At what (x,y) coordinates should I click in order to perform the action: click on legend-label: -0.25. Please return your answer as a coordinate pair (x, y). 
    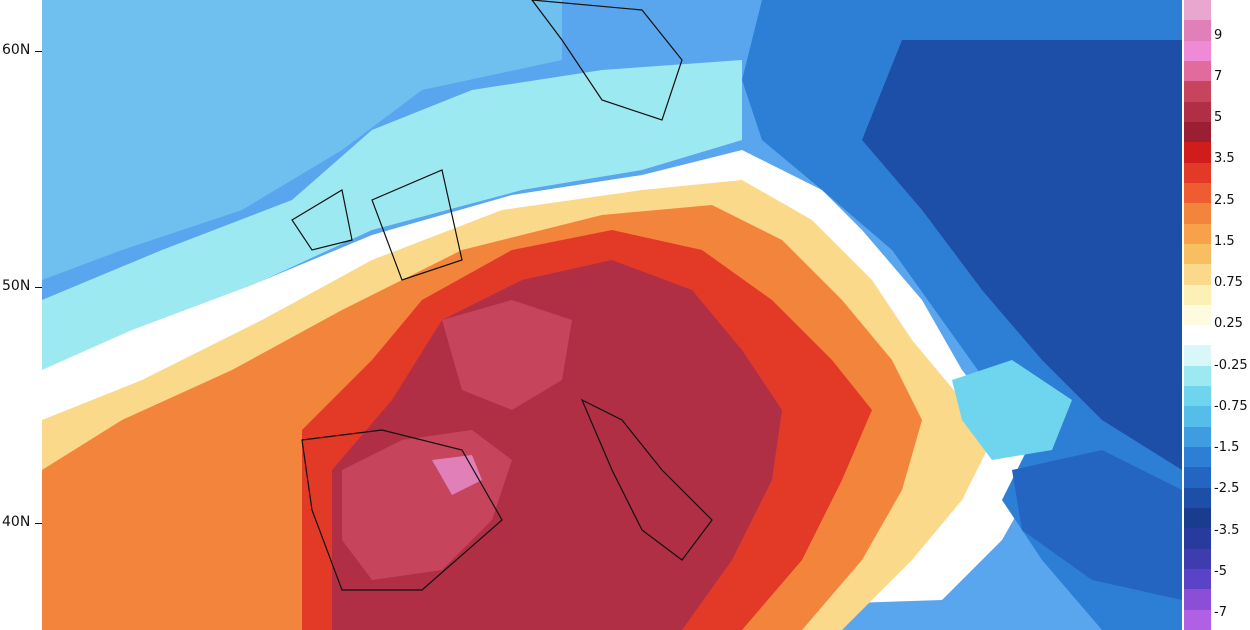
    Looking at the image, I should click on (1231, 365).